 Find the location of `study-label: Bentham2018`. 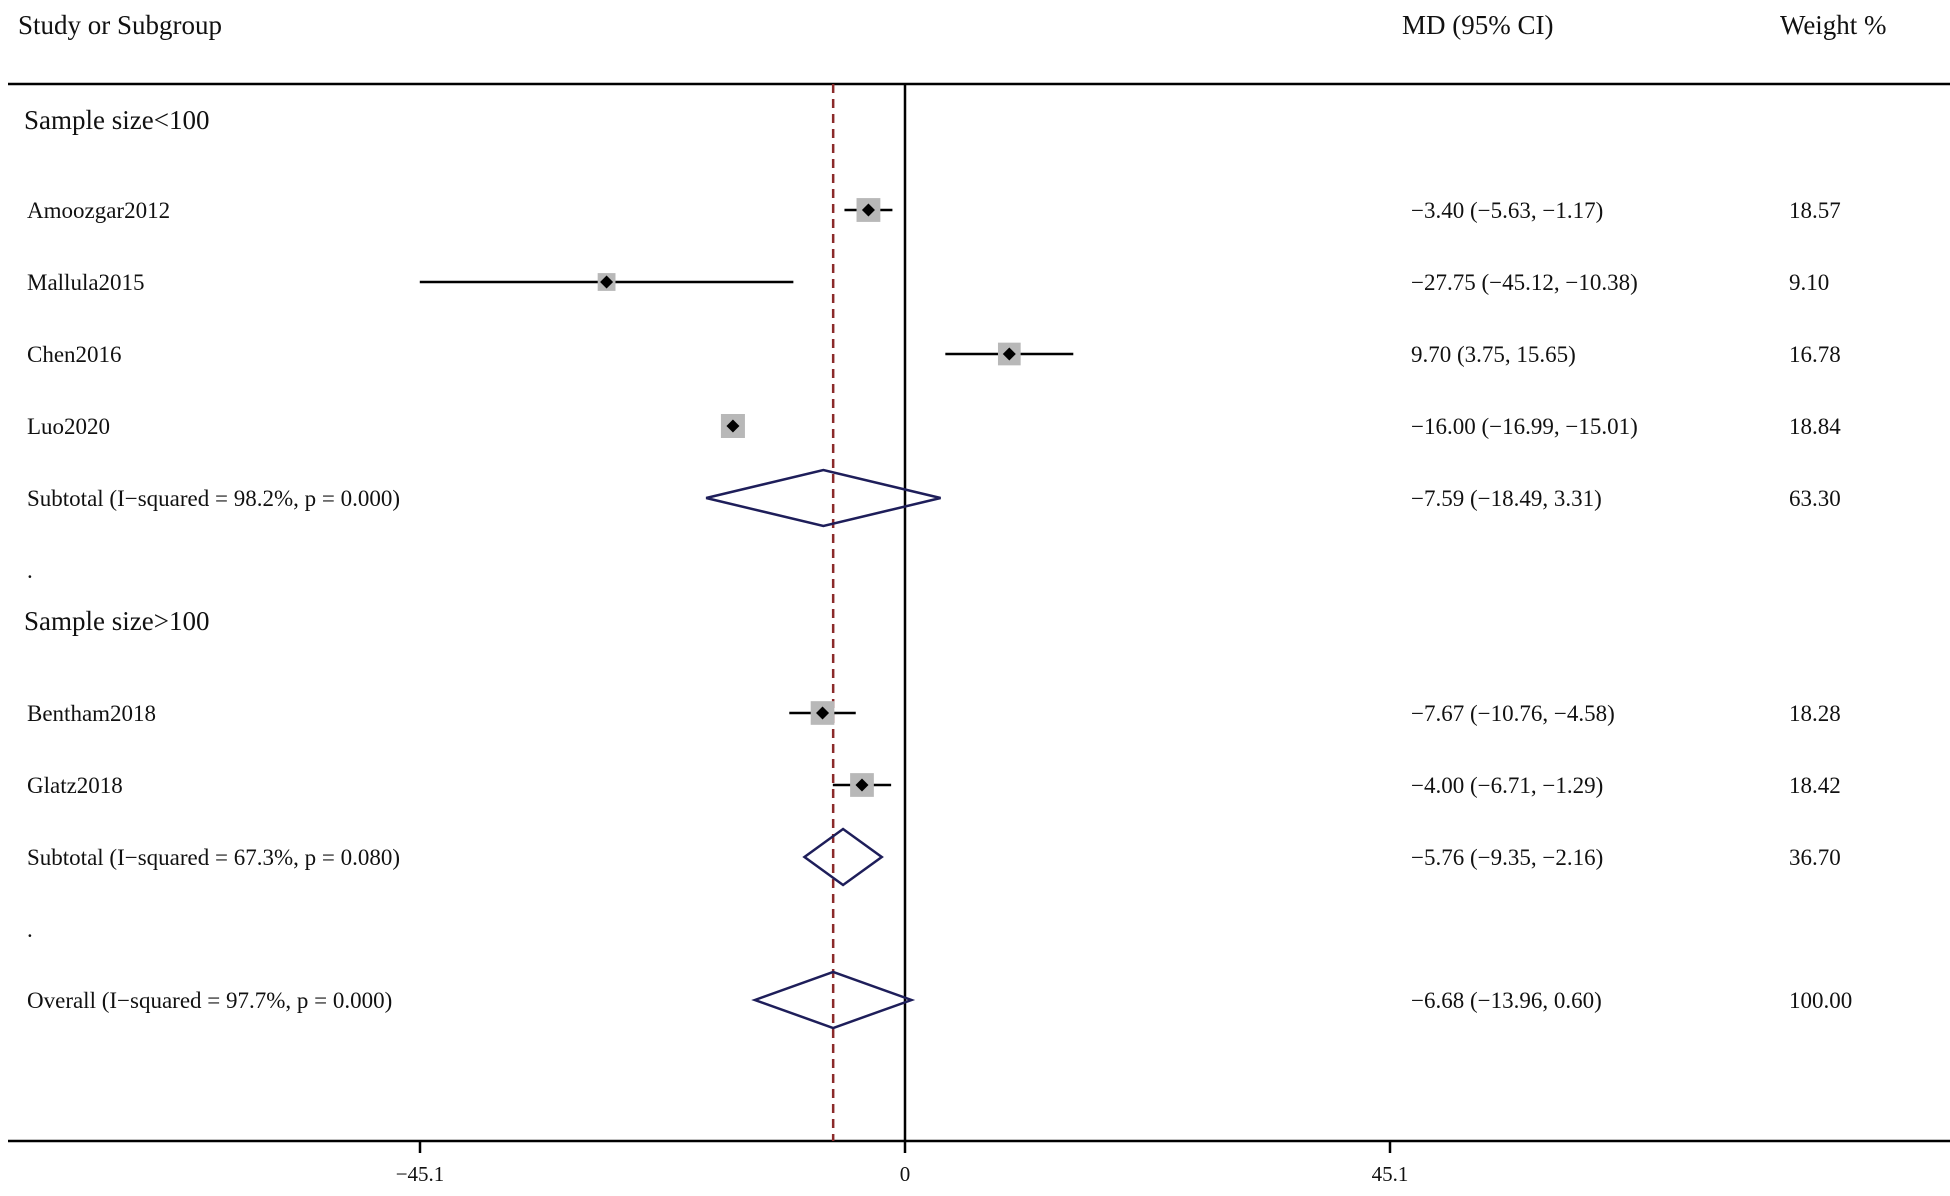

study-label: Bentham2018 is located at coordinates (91, 713).